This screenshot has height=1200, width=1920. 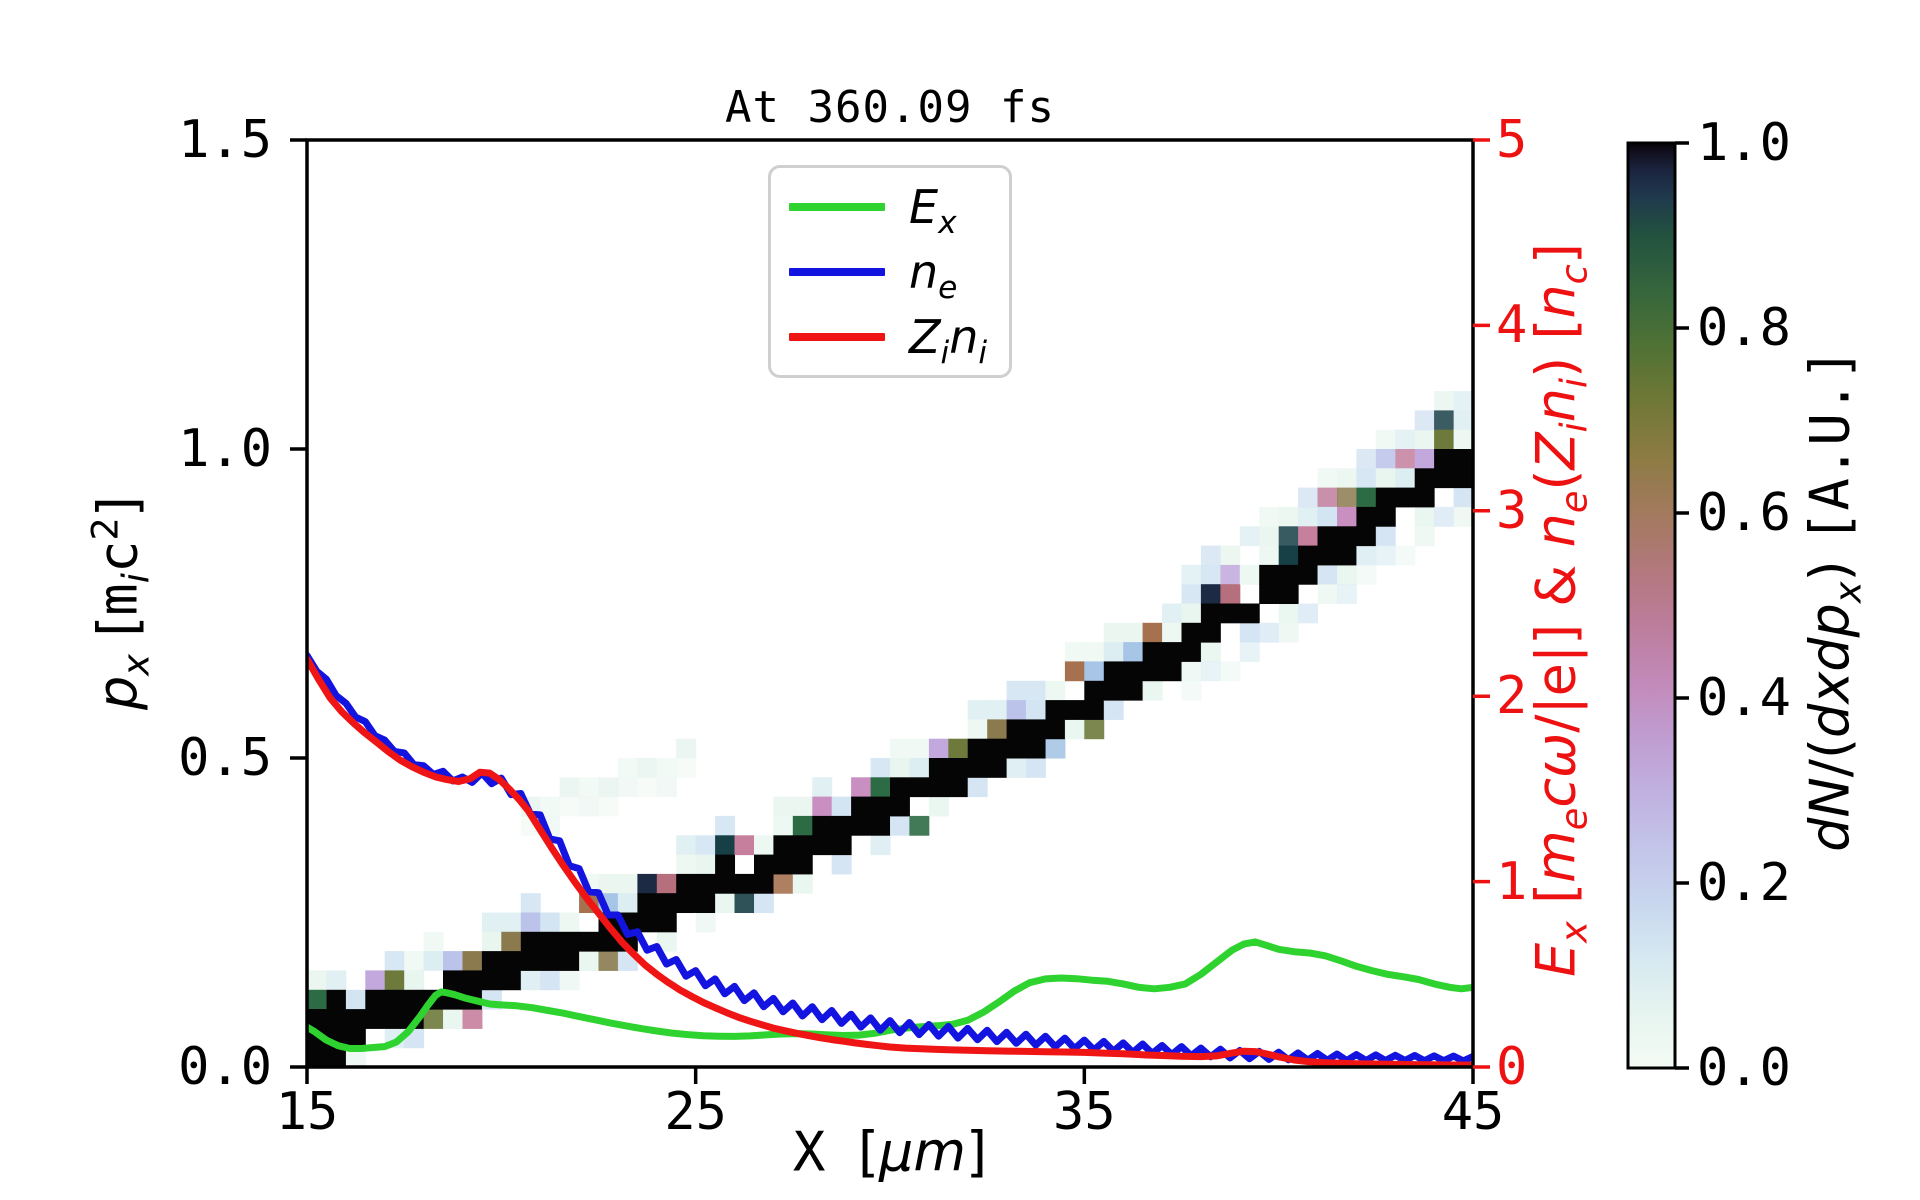 I want to click on colorbar, so click(x=1651, y=605).